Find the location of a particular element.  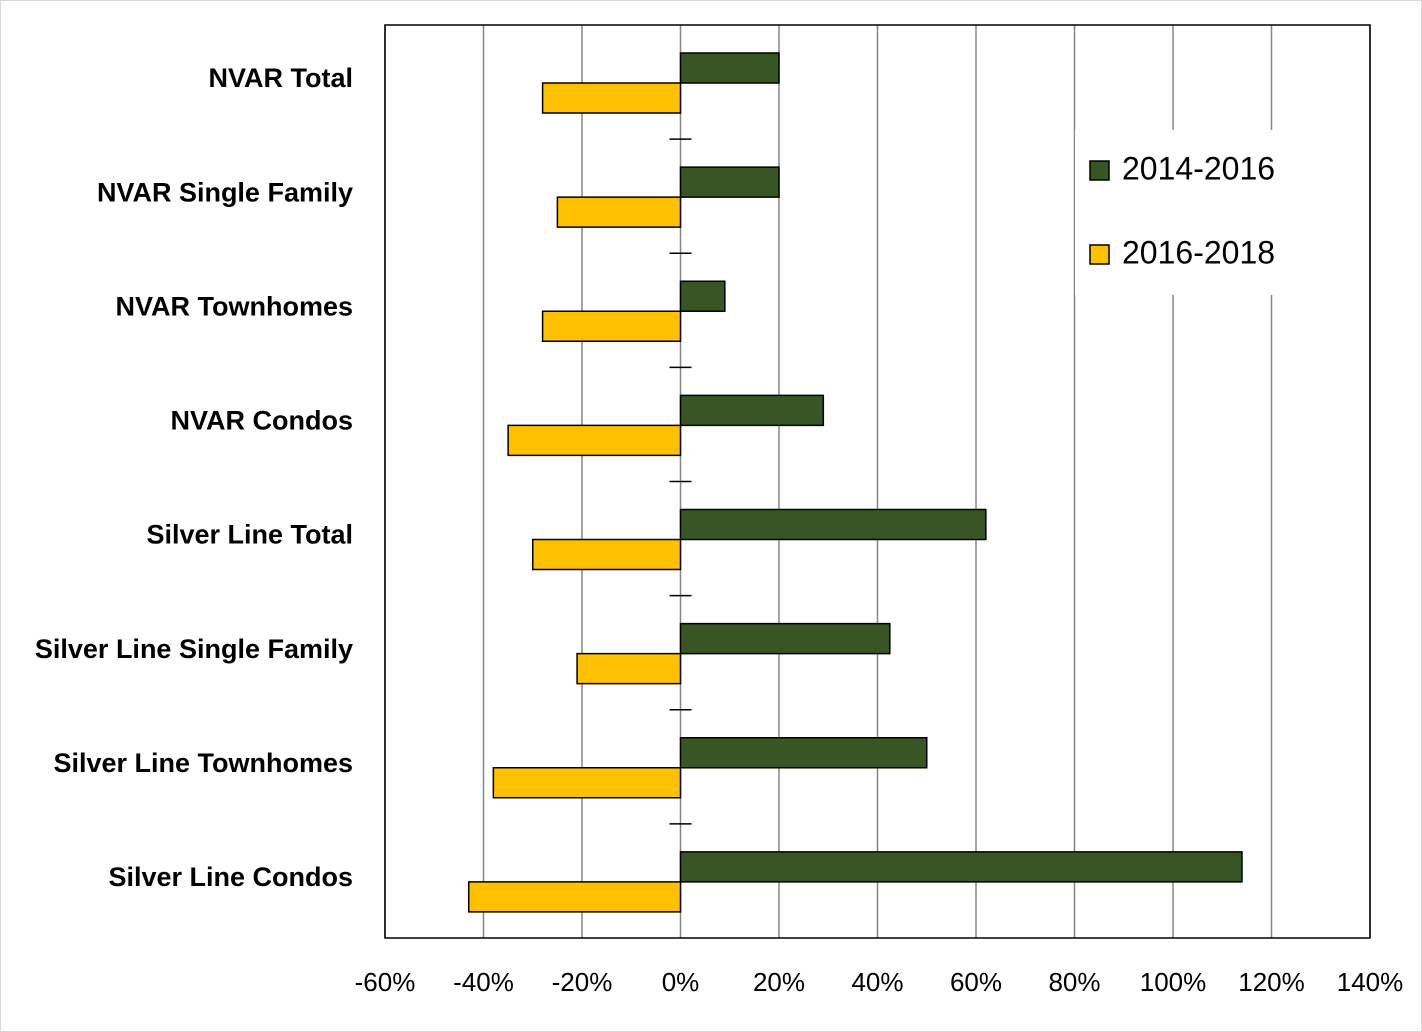

x-tick-label: 120% is located at coordinates (1271, 982).